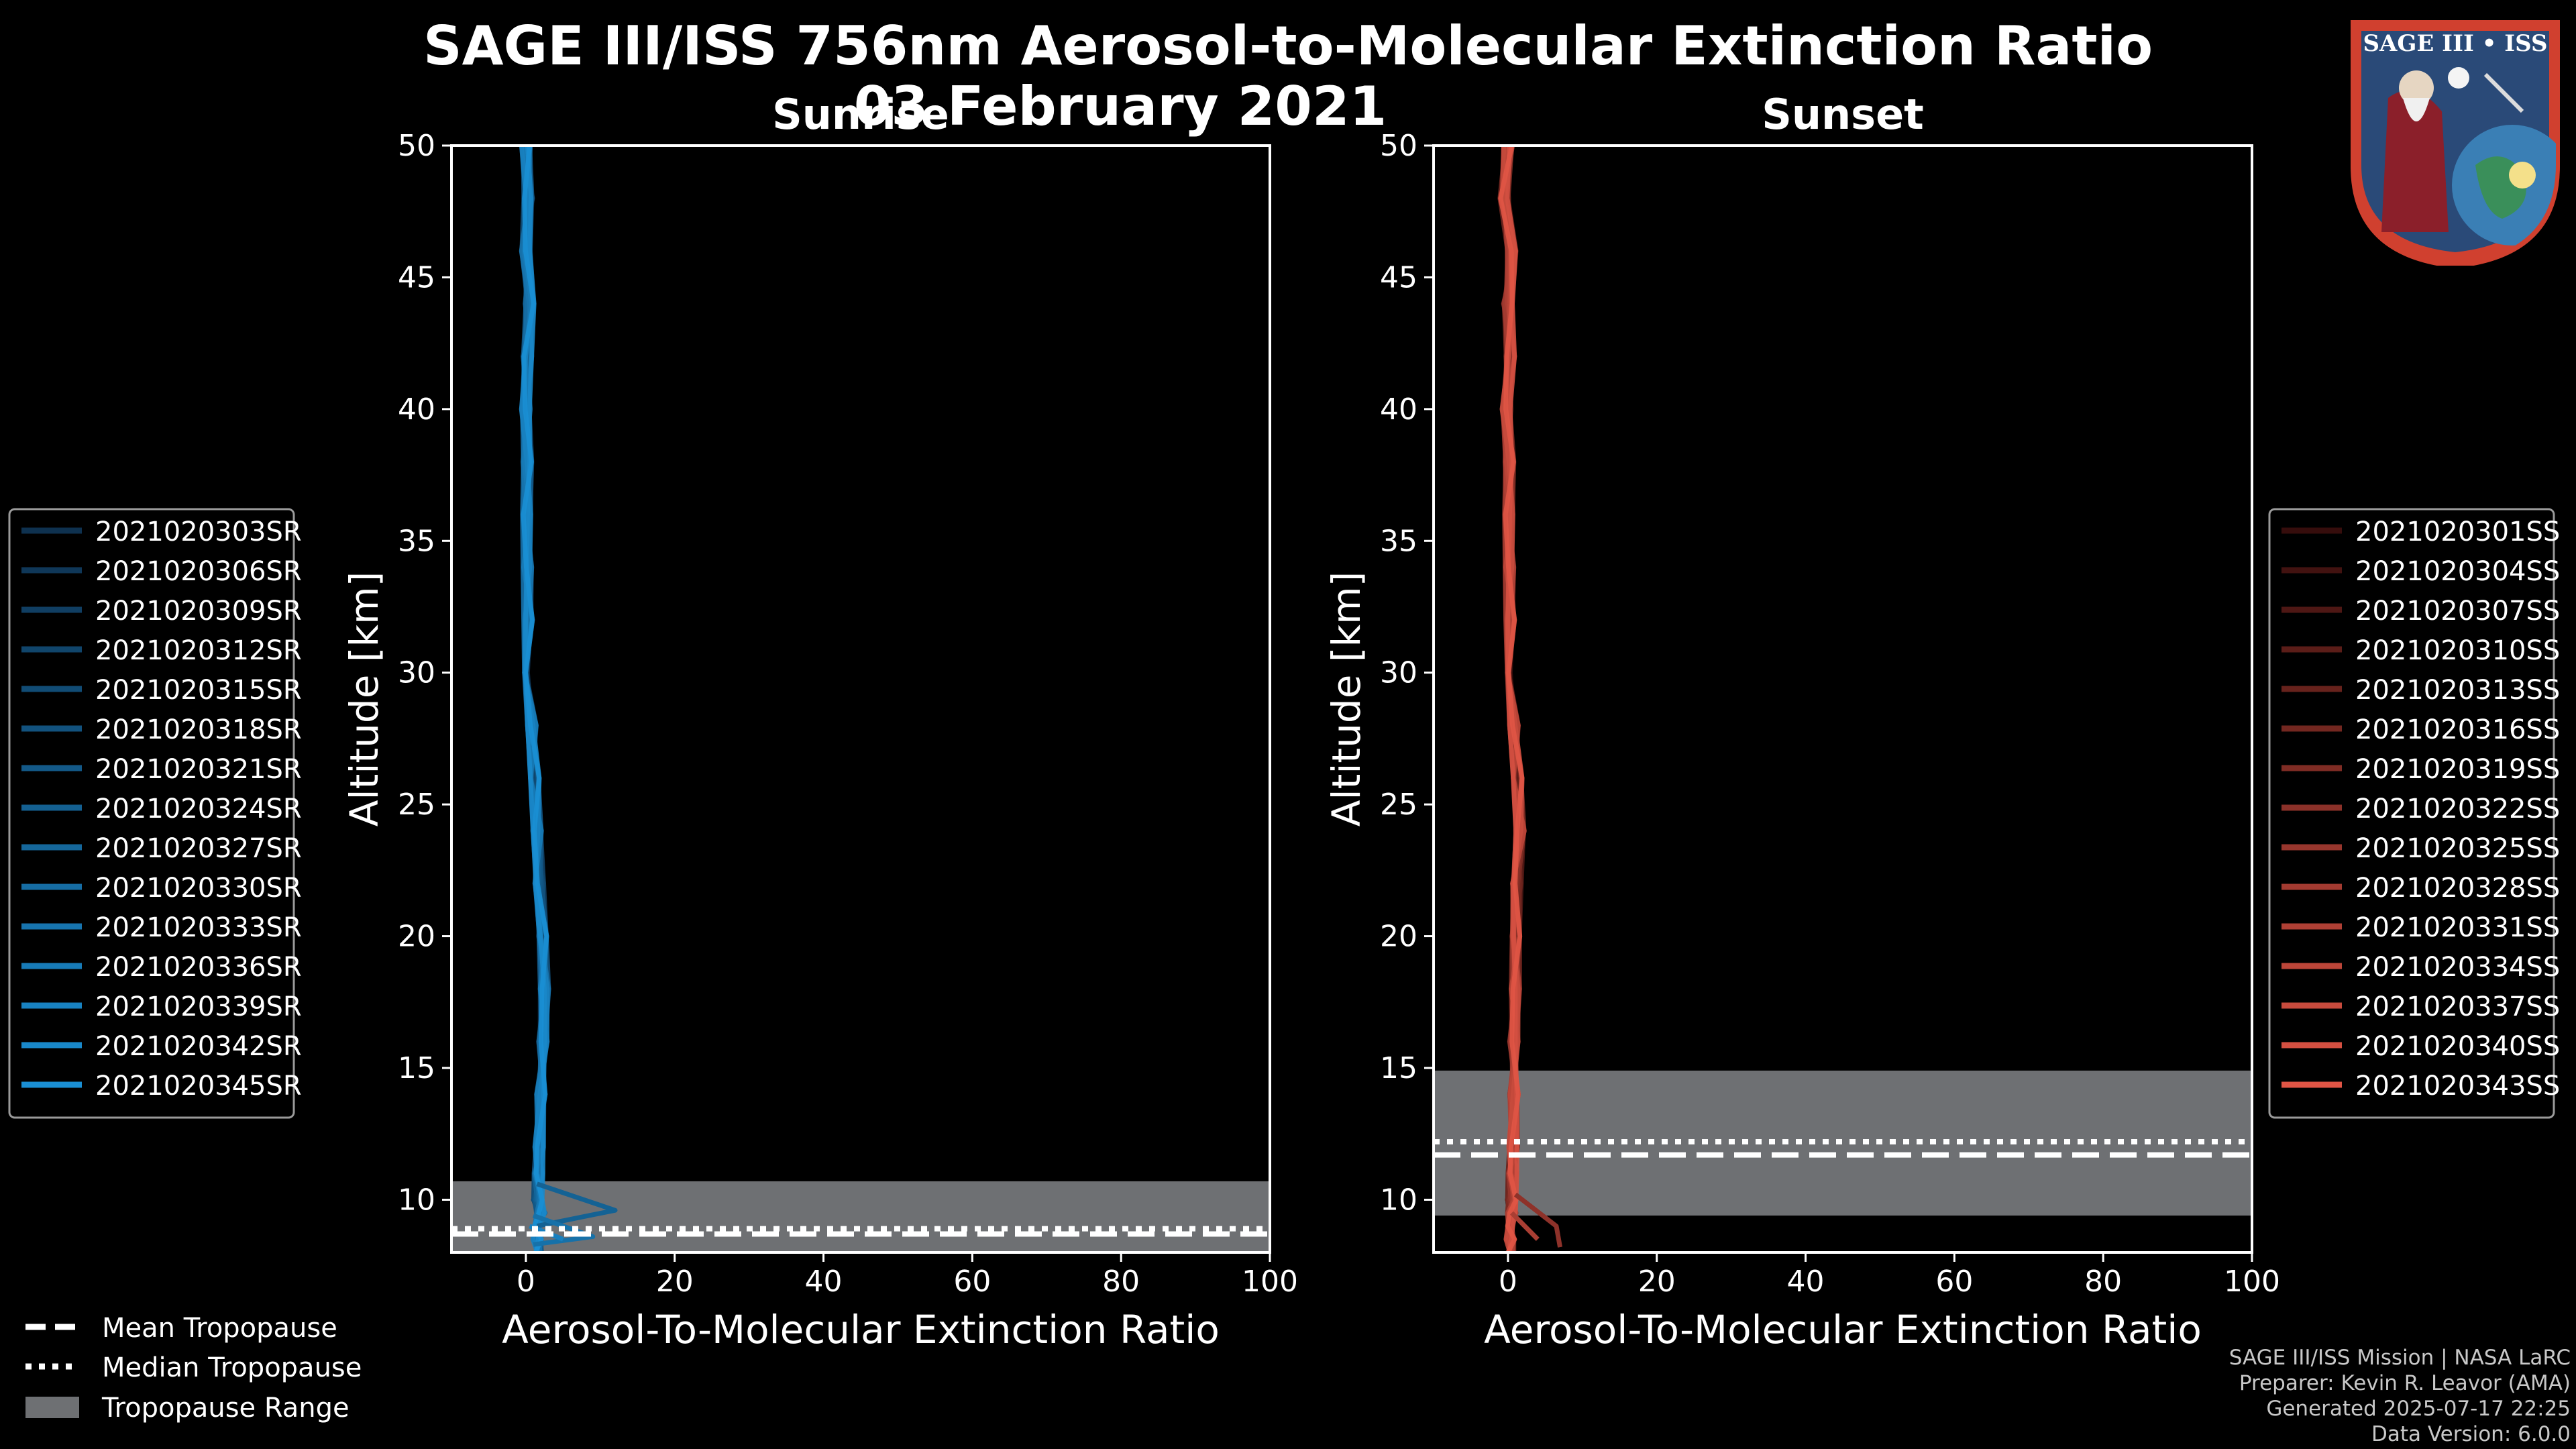 This screenshot has width=2576, height=1449. Describe the element at coordinates (2455, 43) in the screenshot. I see `logo-text: SAGE III • ISS` at that location.